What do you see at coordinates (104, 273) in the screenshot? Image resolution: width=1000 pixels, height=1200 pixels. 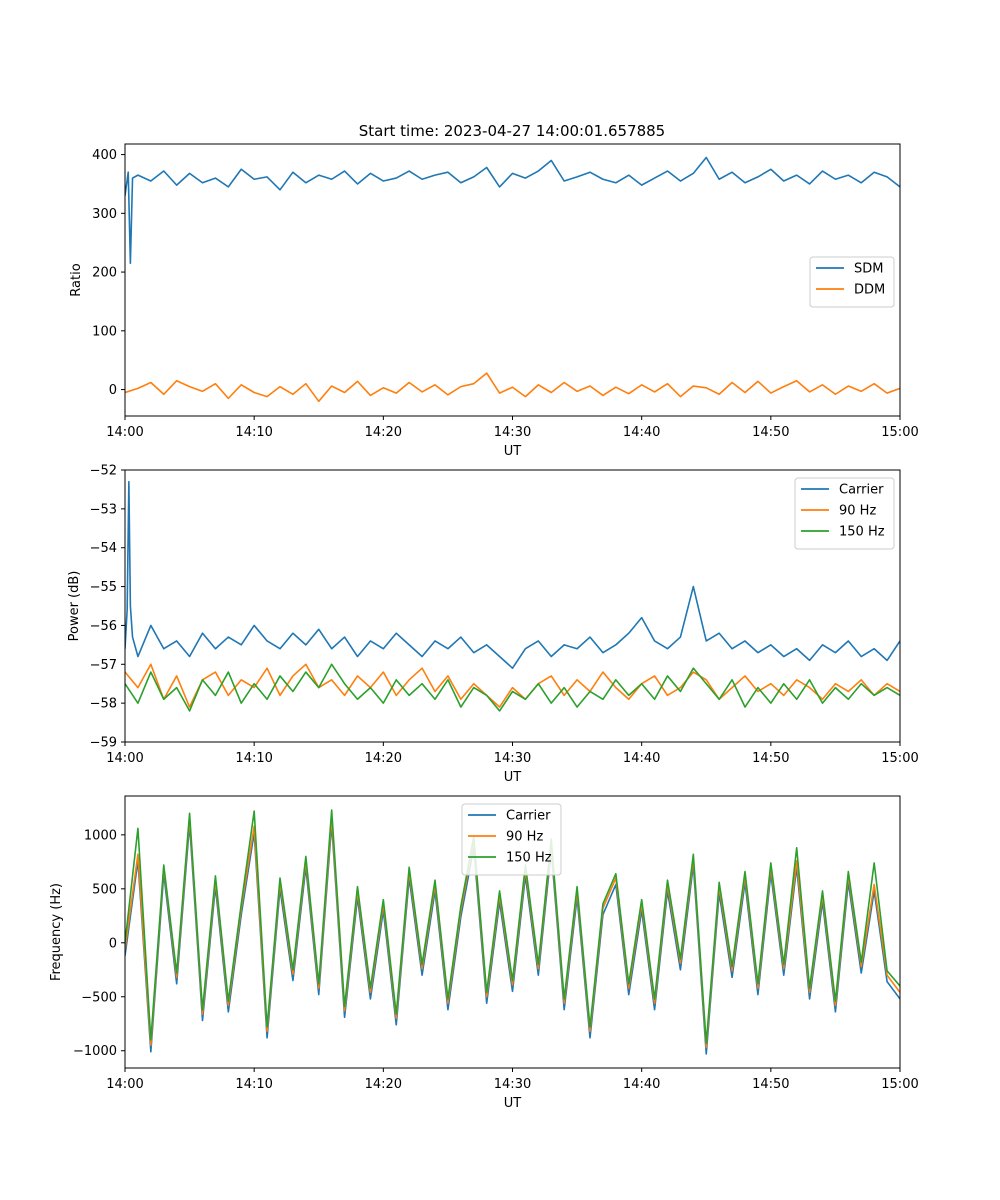 I see `y-tick-label: 200` at bounding box center [104, 273].